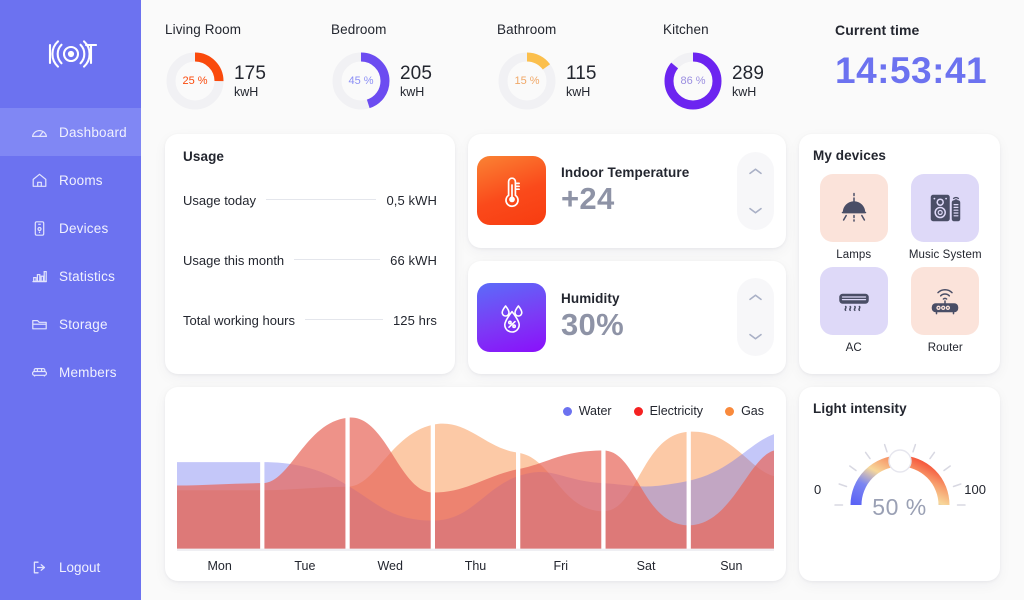  Describe the element at coordinates (590, 299) in the screenshot. I see `sensor-name: Humidity` at that location.